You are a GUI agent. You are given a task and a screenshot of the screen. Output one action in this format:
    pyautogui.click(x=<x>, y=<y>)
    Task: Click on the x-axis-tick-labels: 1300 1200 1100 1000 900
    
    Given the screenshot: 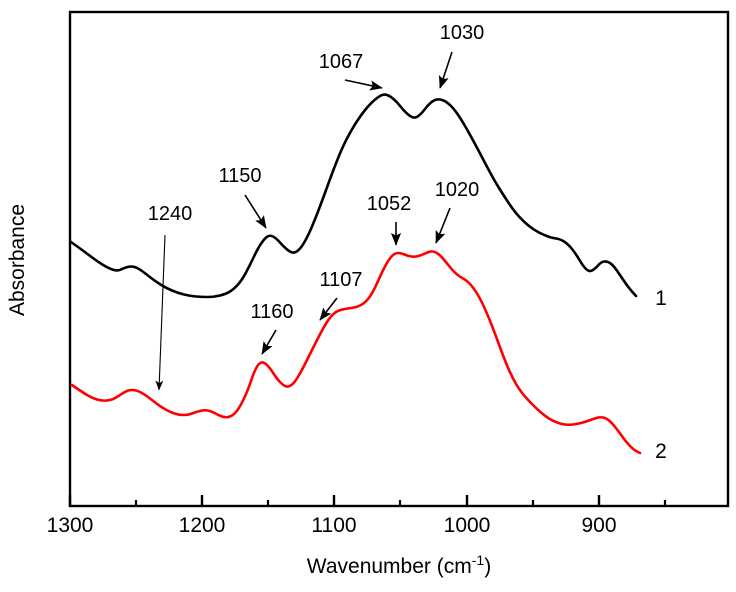 What is the action you would take?
    pyautogui.click(x=332, y=525)
    